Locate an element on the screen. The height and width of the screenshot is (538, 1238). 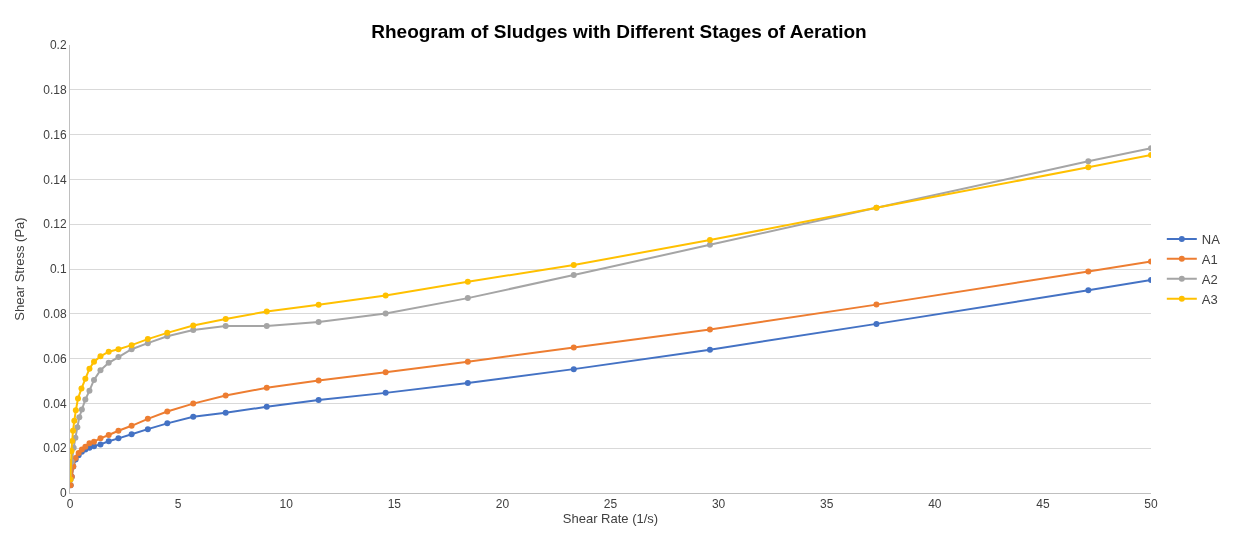
x-tick-label: 10 is located at coordinates (286, 504).